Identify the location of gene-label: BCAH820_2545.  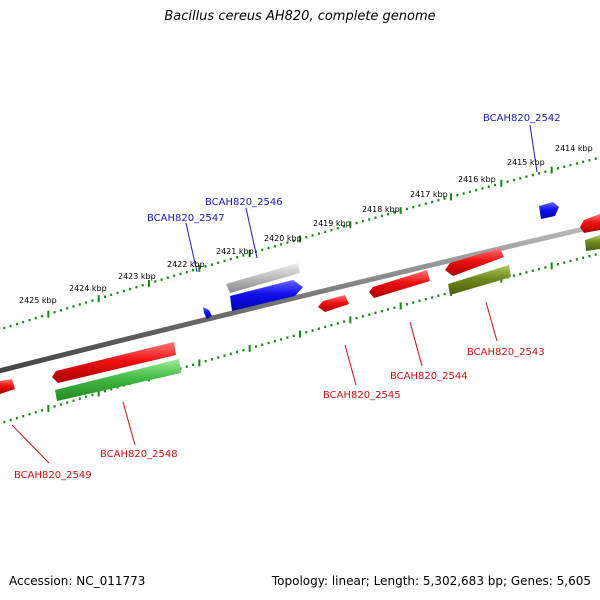
(362, 395).